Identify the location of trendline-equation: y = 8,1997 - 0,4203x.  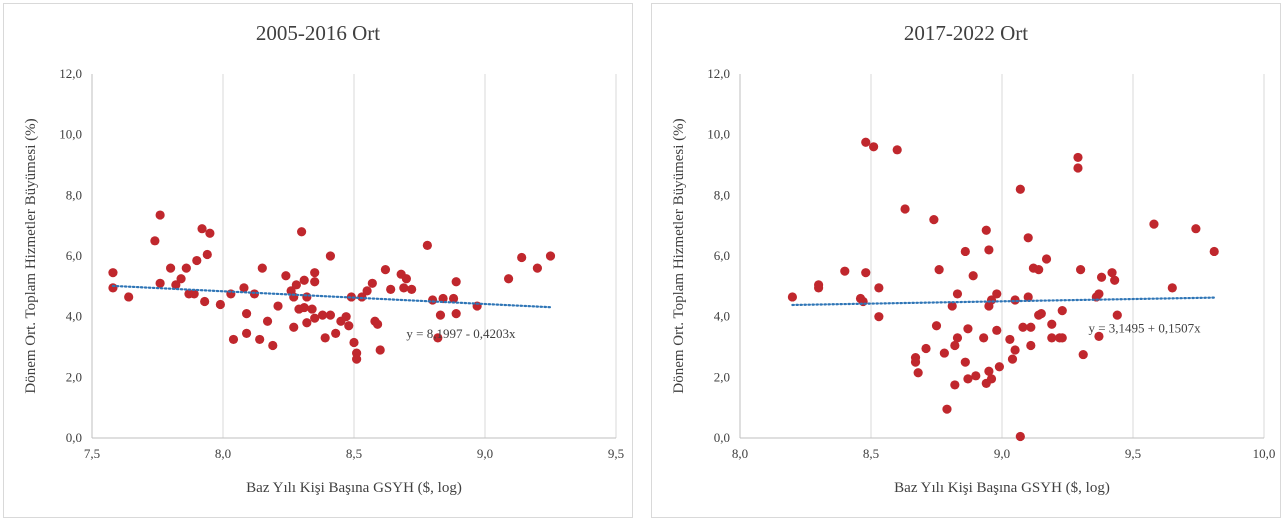
(461, 333).